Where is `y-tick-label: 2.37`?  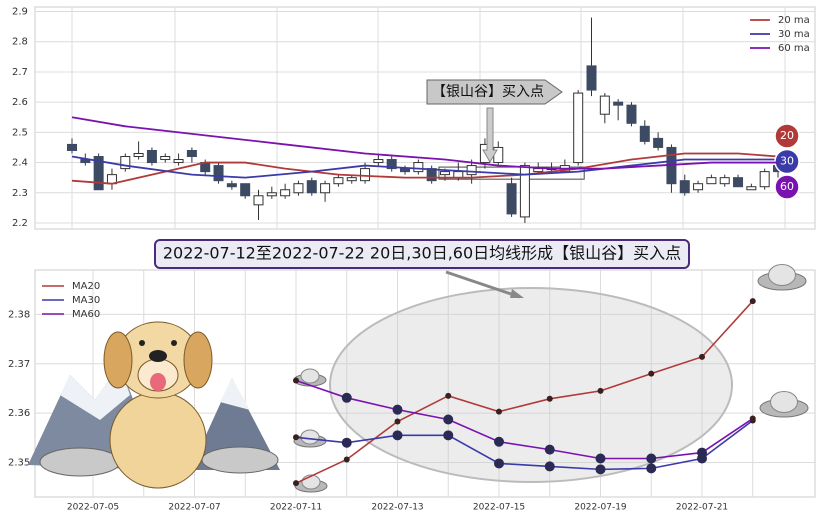 y-tick-label: 2.37 is located at coordinates (19, 364).